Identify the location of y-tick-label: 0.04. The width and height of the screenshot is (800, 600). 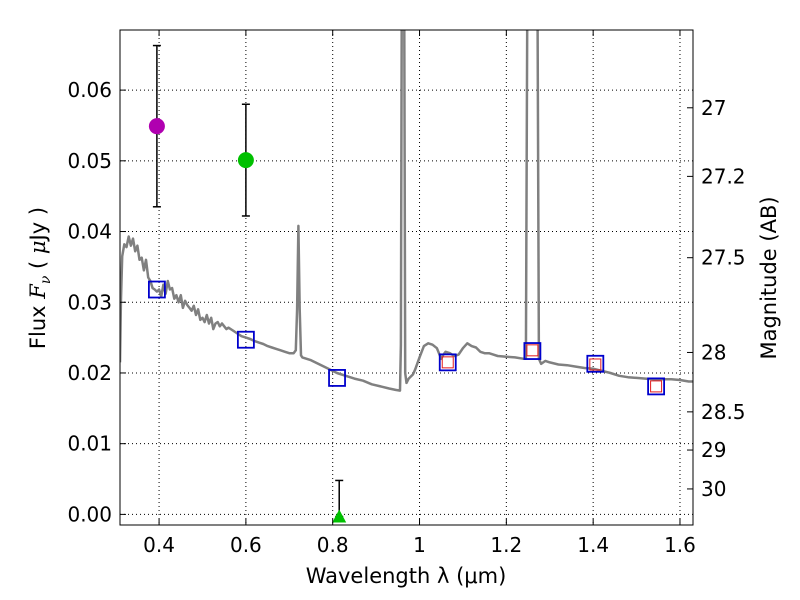
(89, 232).